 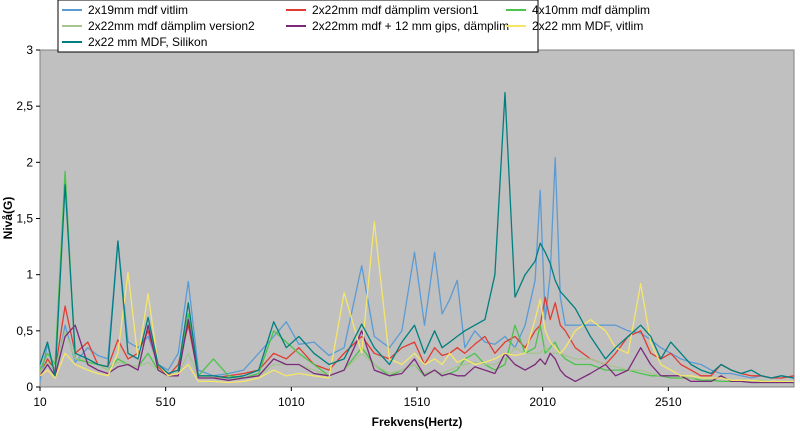 I want to click on legend-label-2: 2x22mm mdf dämplim version1, so click(x=395, y=10).